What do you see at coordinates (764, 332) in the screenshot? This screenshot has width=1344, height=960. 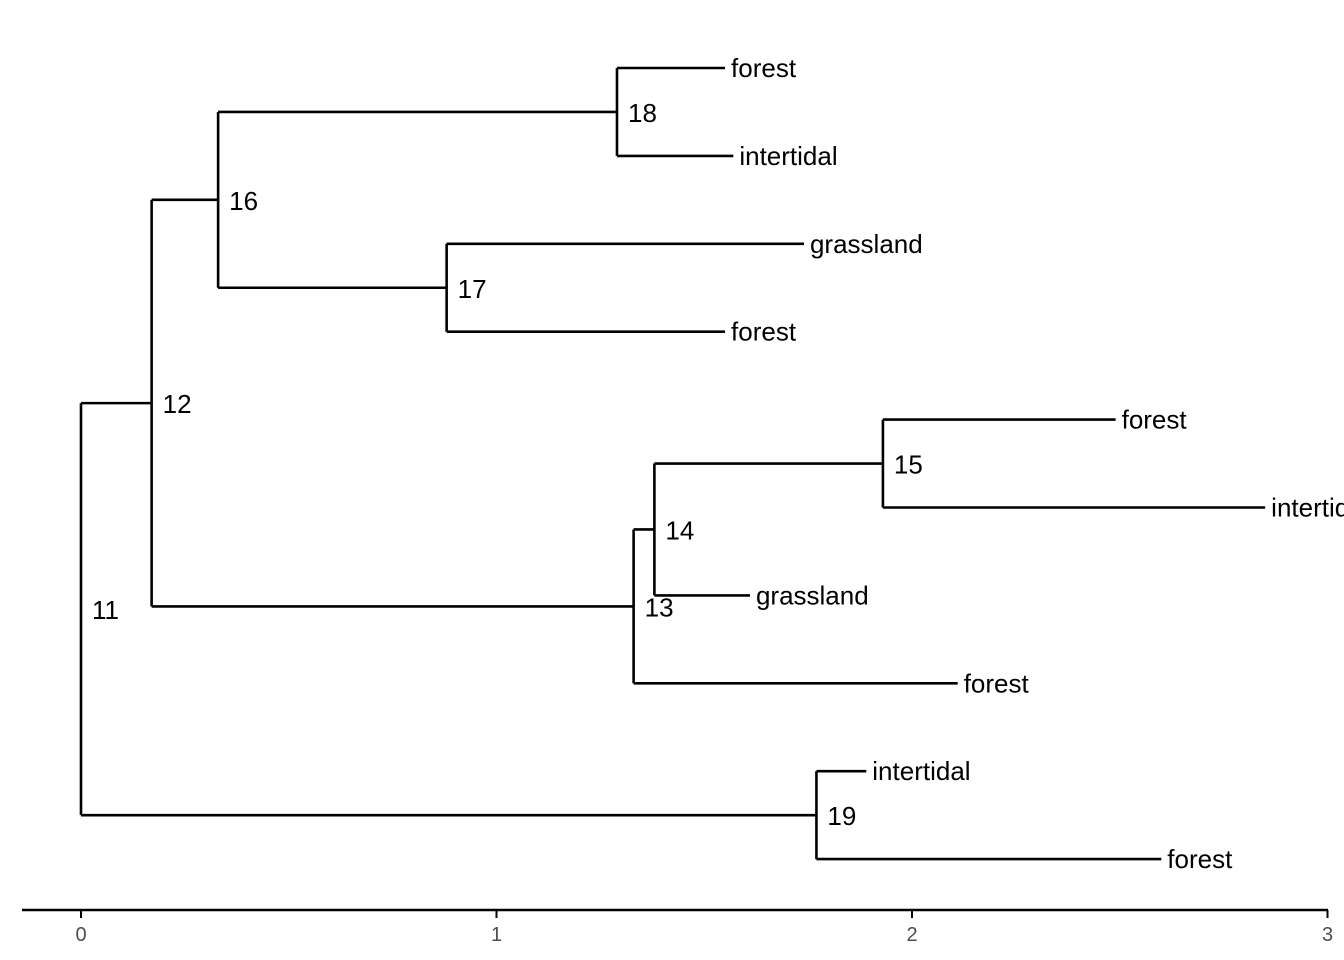 I see `tip-label-t4: forest` at bounding box center [764, 332].